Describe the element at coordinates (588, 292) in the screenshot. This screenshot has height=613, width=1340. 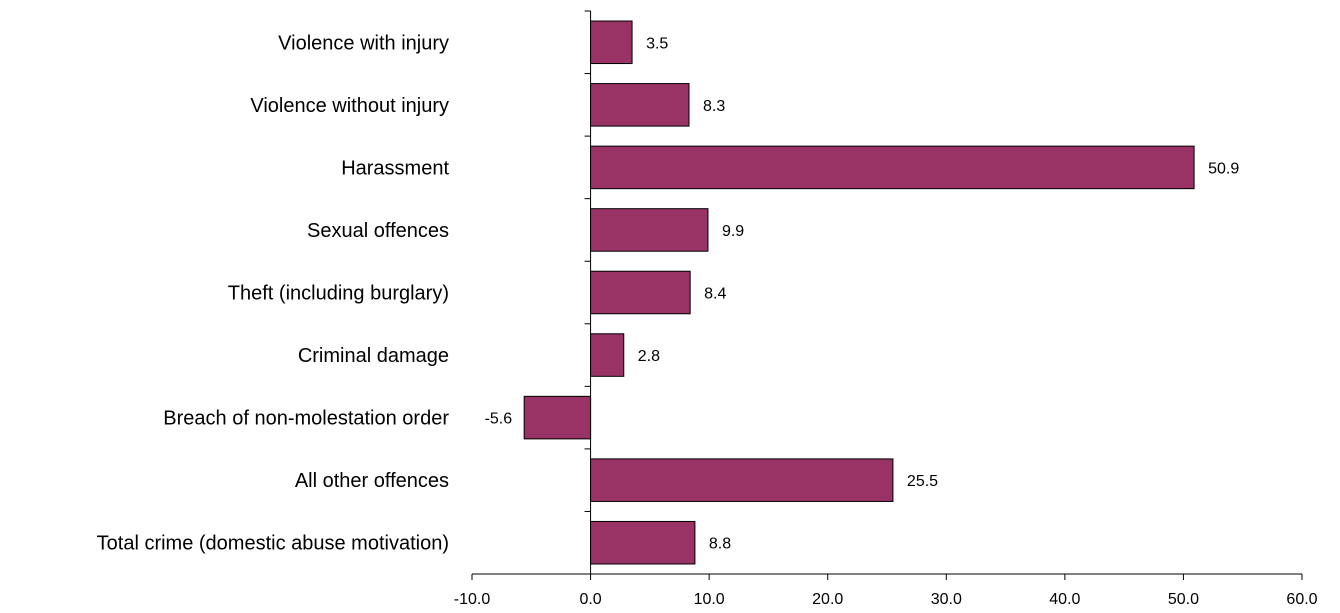
I see `category-axis` at that location.